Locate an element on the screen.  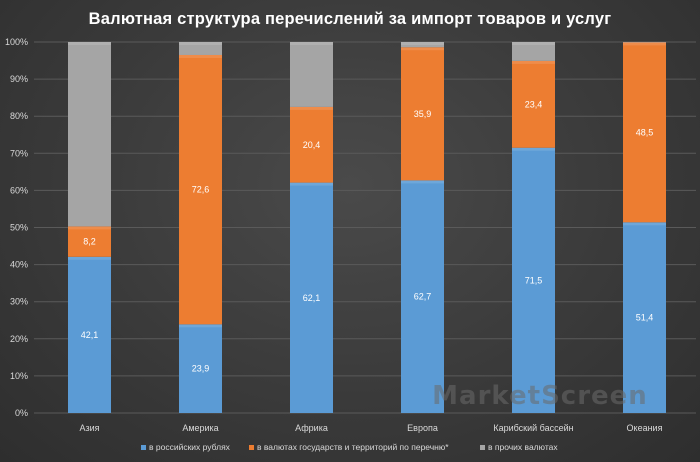
y-tick-label: 80% is located at coordinates (19, 116).